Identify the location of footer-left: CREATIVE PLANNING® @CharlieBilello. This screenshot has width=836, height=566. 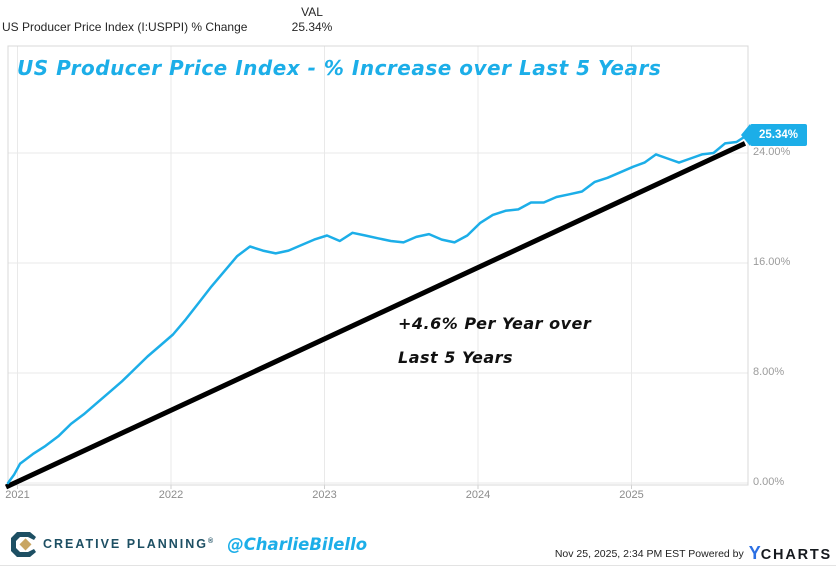
(188, 544).